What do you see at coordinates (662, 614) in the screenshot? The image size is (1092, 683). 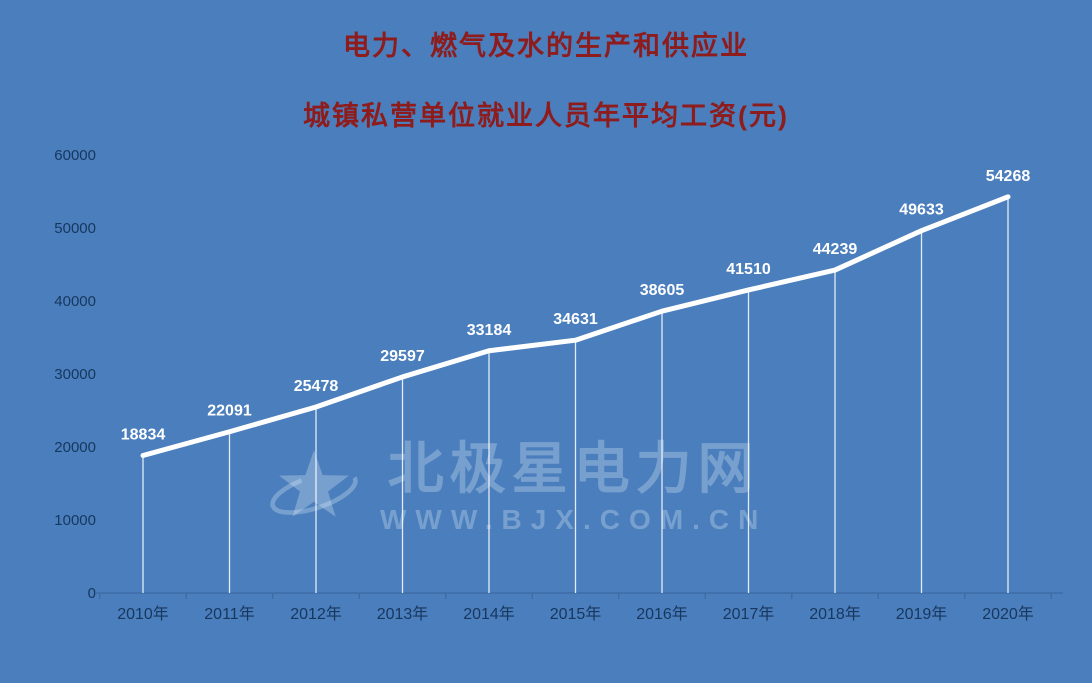 I see `x-axis-label: 2016年` at bounding box center [662, 614].